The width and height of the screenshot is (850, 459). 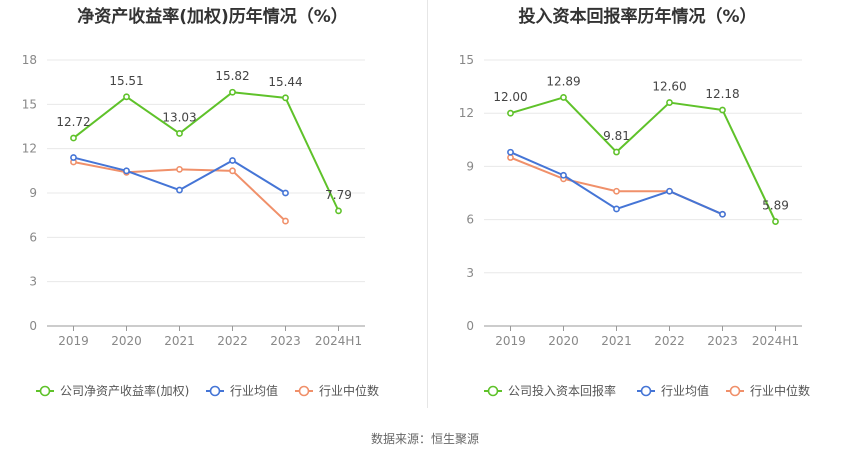 I want to click on roic-data-label: 12.60, so click(x=669, y=87).